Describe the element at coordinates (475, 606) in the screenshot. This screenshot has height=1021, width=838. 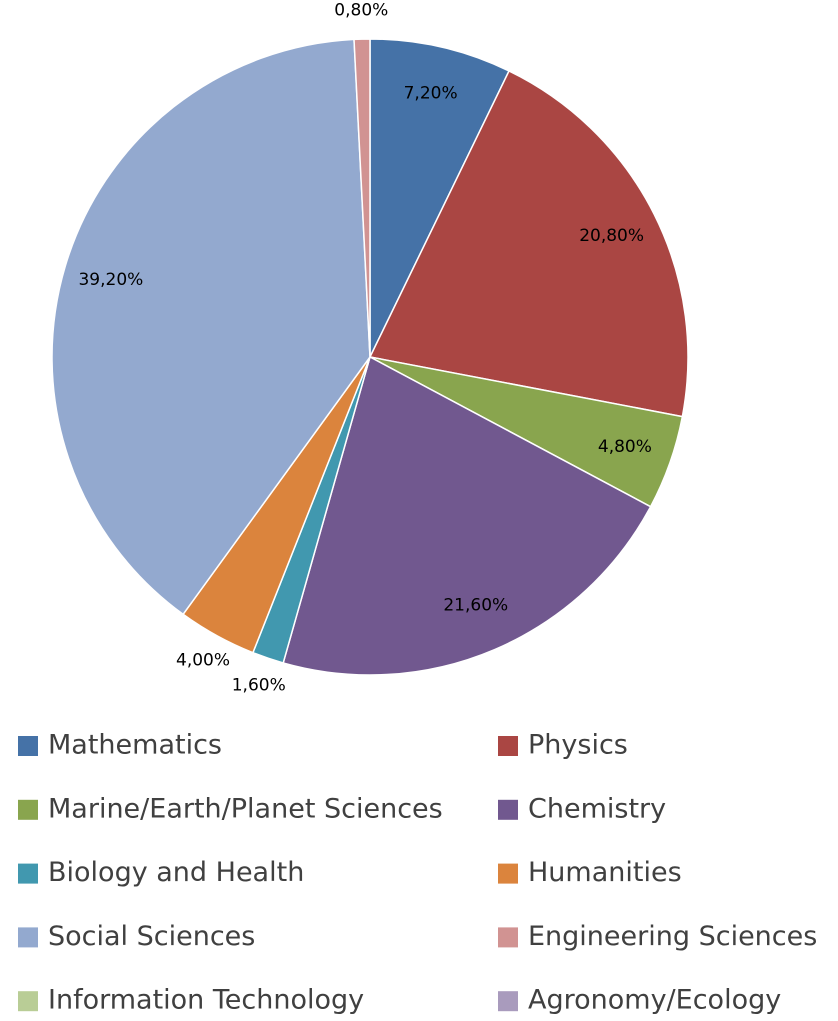
I see `data-label: 21,60%` at that location.